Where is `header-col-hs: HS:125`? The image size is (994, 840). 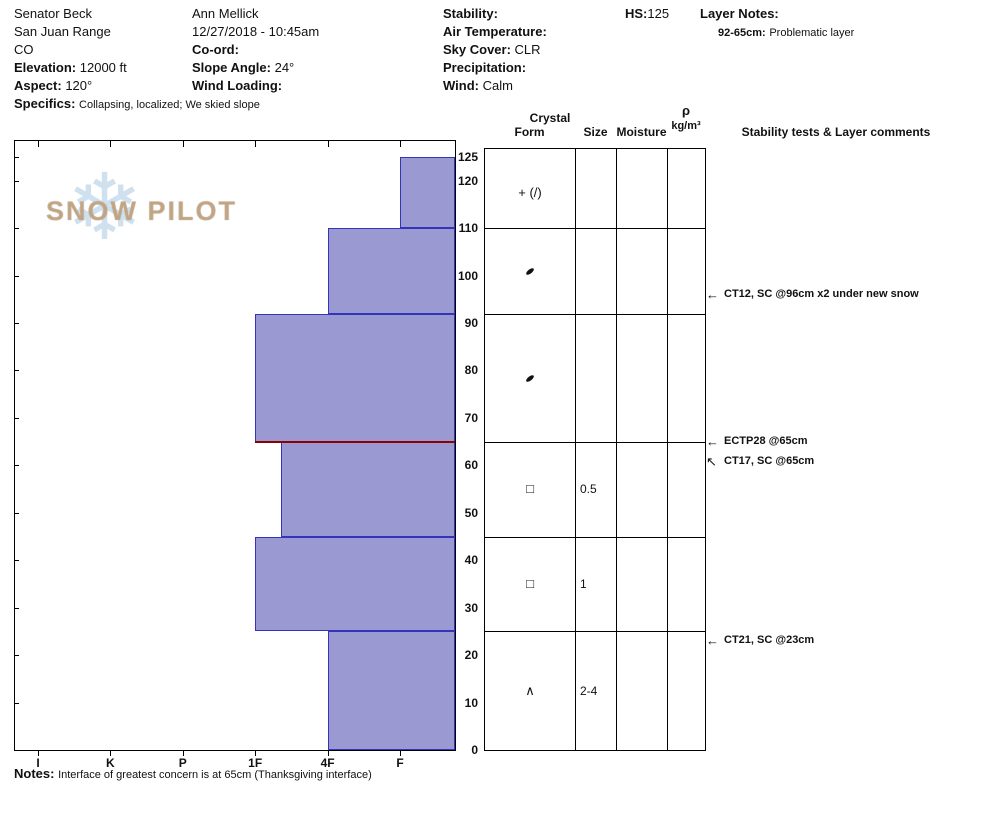
header-col-hs: HS:125 is located at coordinates (647, 14).